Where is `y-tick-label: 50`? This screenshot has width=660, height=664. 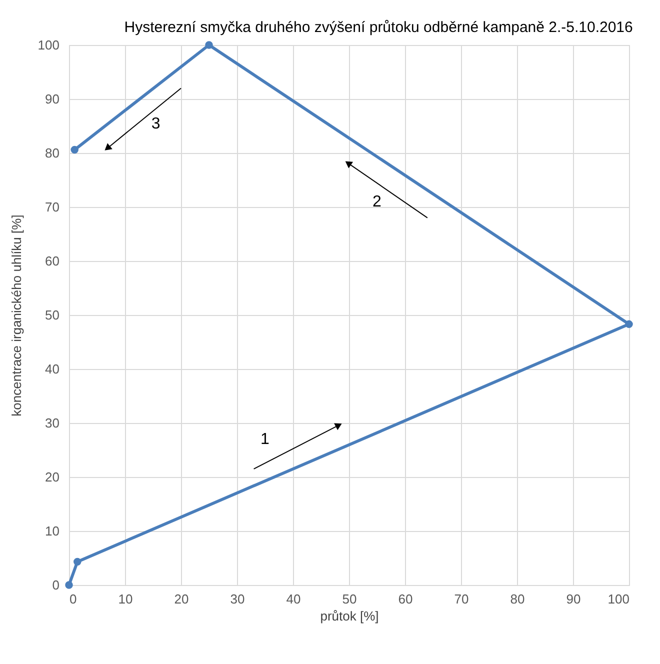 y-tick-label: 50 is located at coordinates (52, 315).